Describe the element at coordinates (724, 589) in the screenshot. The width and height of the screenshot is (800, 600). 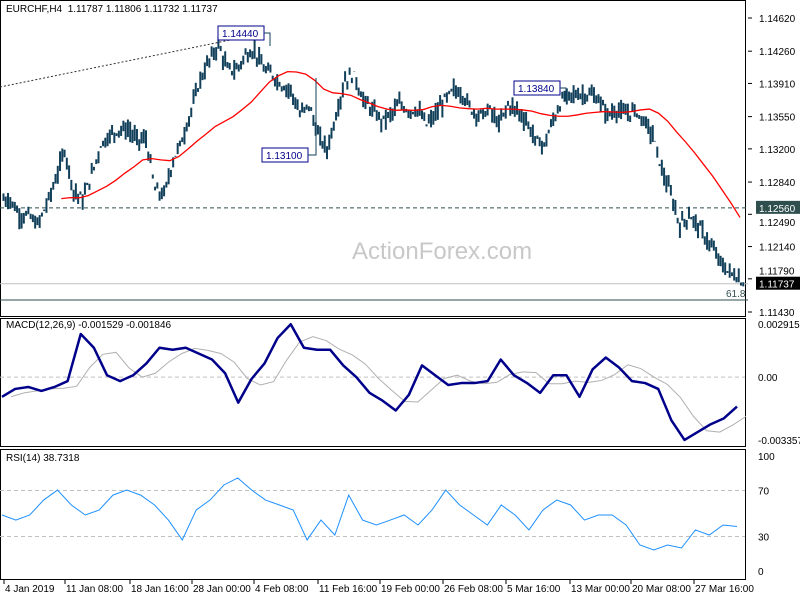
I see `x-tick-label: 27 Mar 16:00` at that location.